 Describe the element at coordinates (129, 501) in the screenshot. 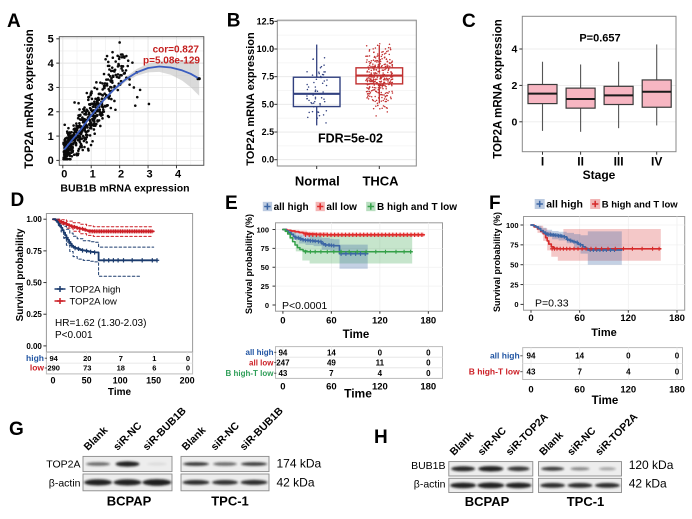

I see `svg-text: BCPAP` at that location.